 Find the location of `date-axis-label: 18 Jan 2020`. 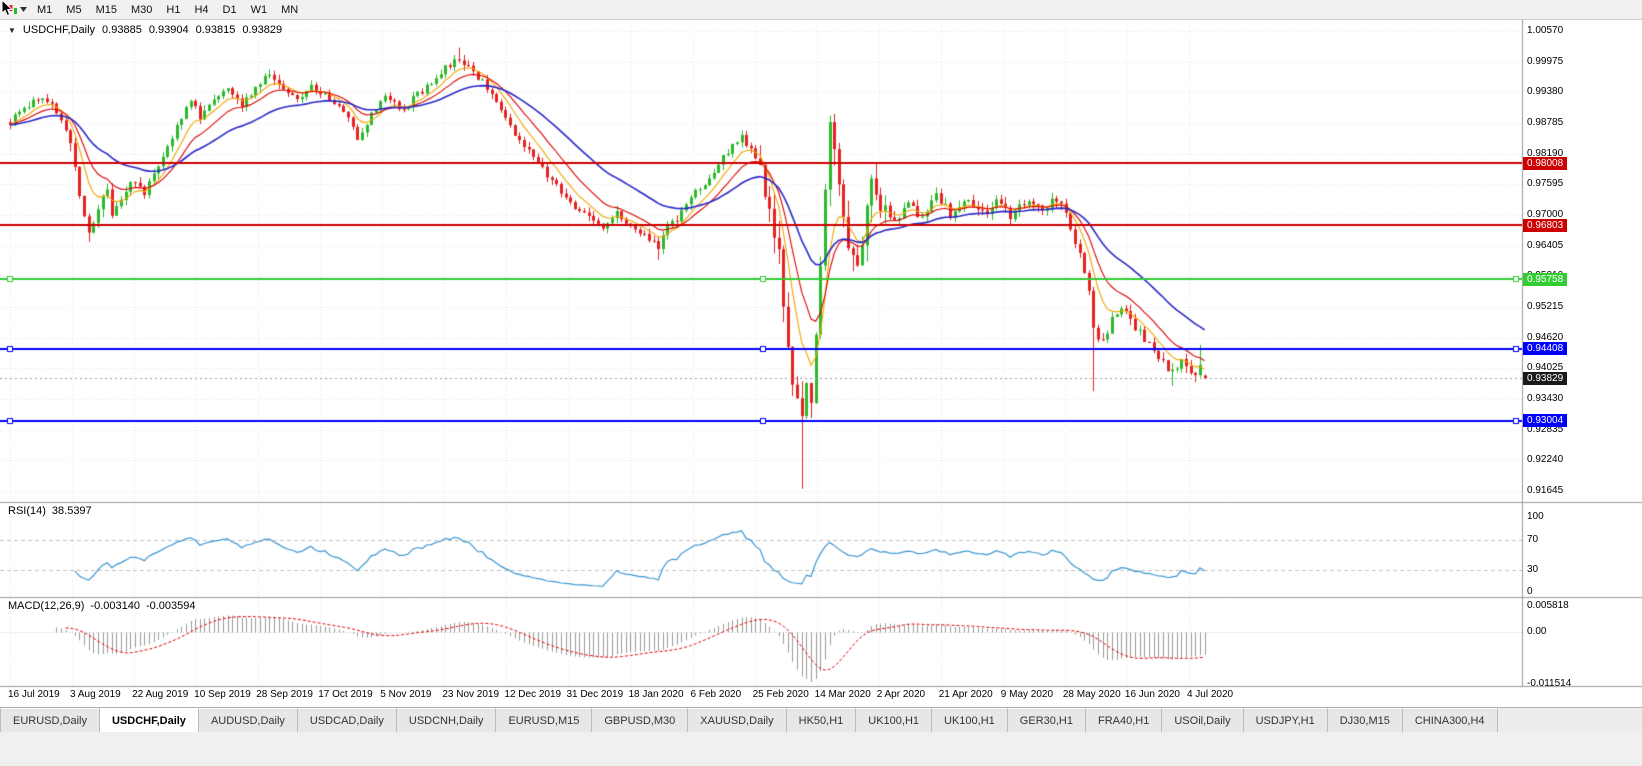

date-axis-label: 18 Jan 2020 is located at coordinates (656, 694).